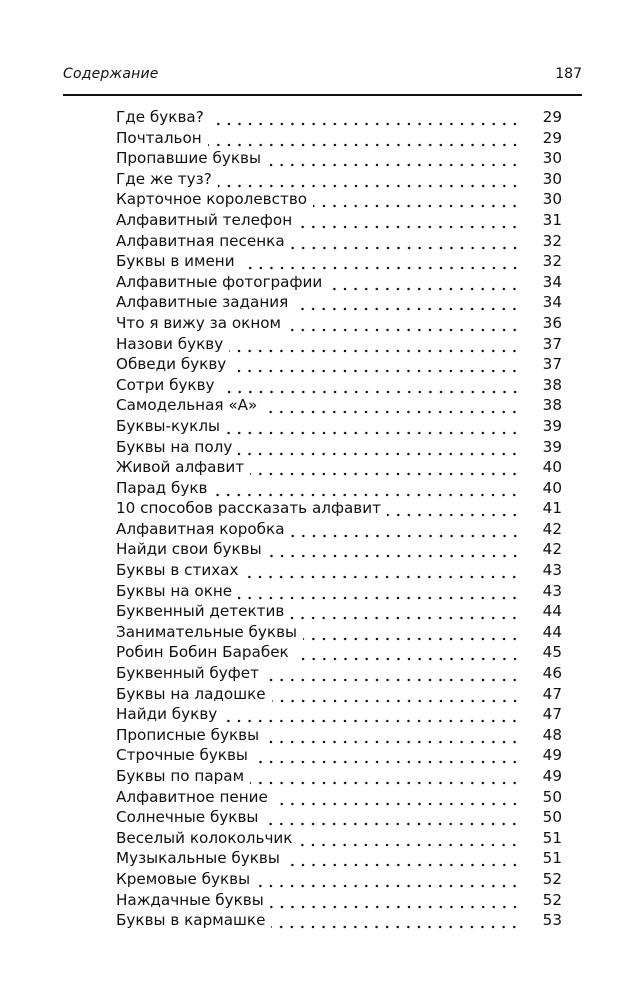 This screenshot has height=1001, width=630. Describe the element at coordinates (339, 405) in the screenshot. I see `toc-entry: Самодельная «А» 38` at that location.